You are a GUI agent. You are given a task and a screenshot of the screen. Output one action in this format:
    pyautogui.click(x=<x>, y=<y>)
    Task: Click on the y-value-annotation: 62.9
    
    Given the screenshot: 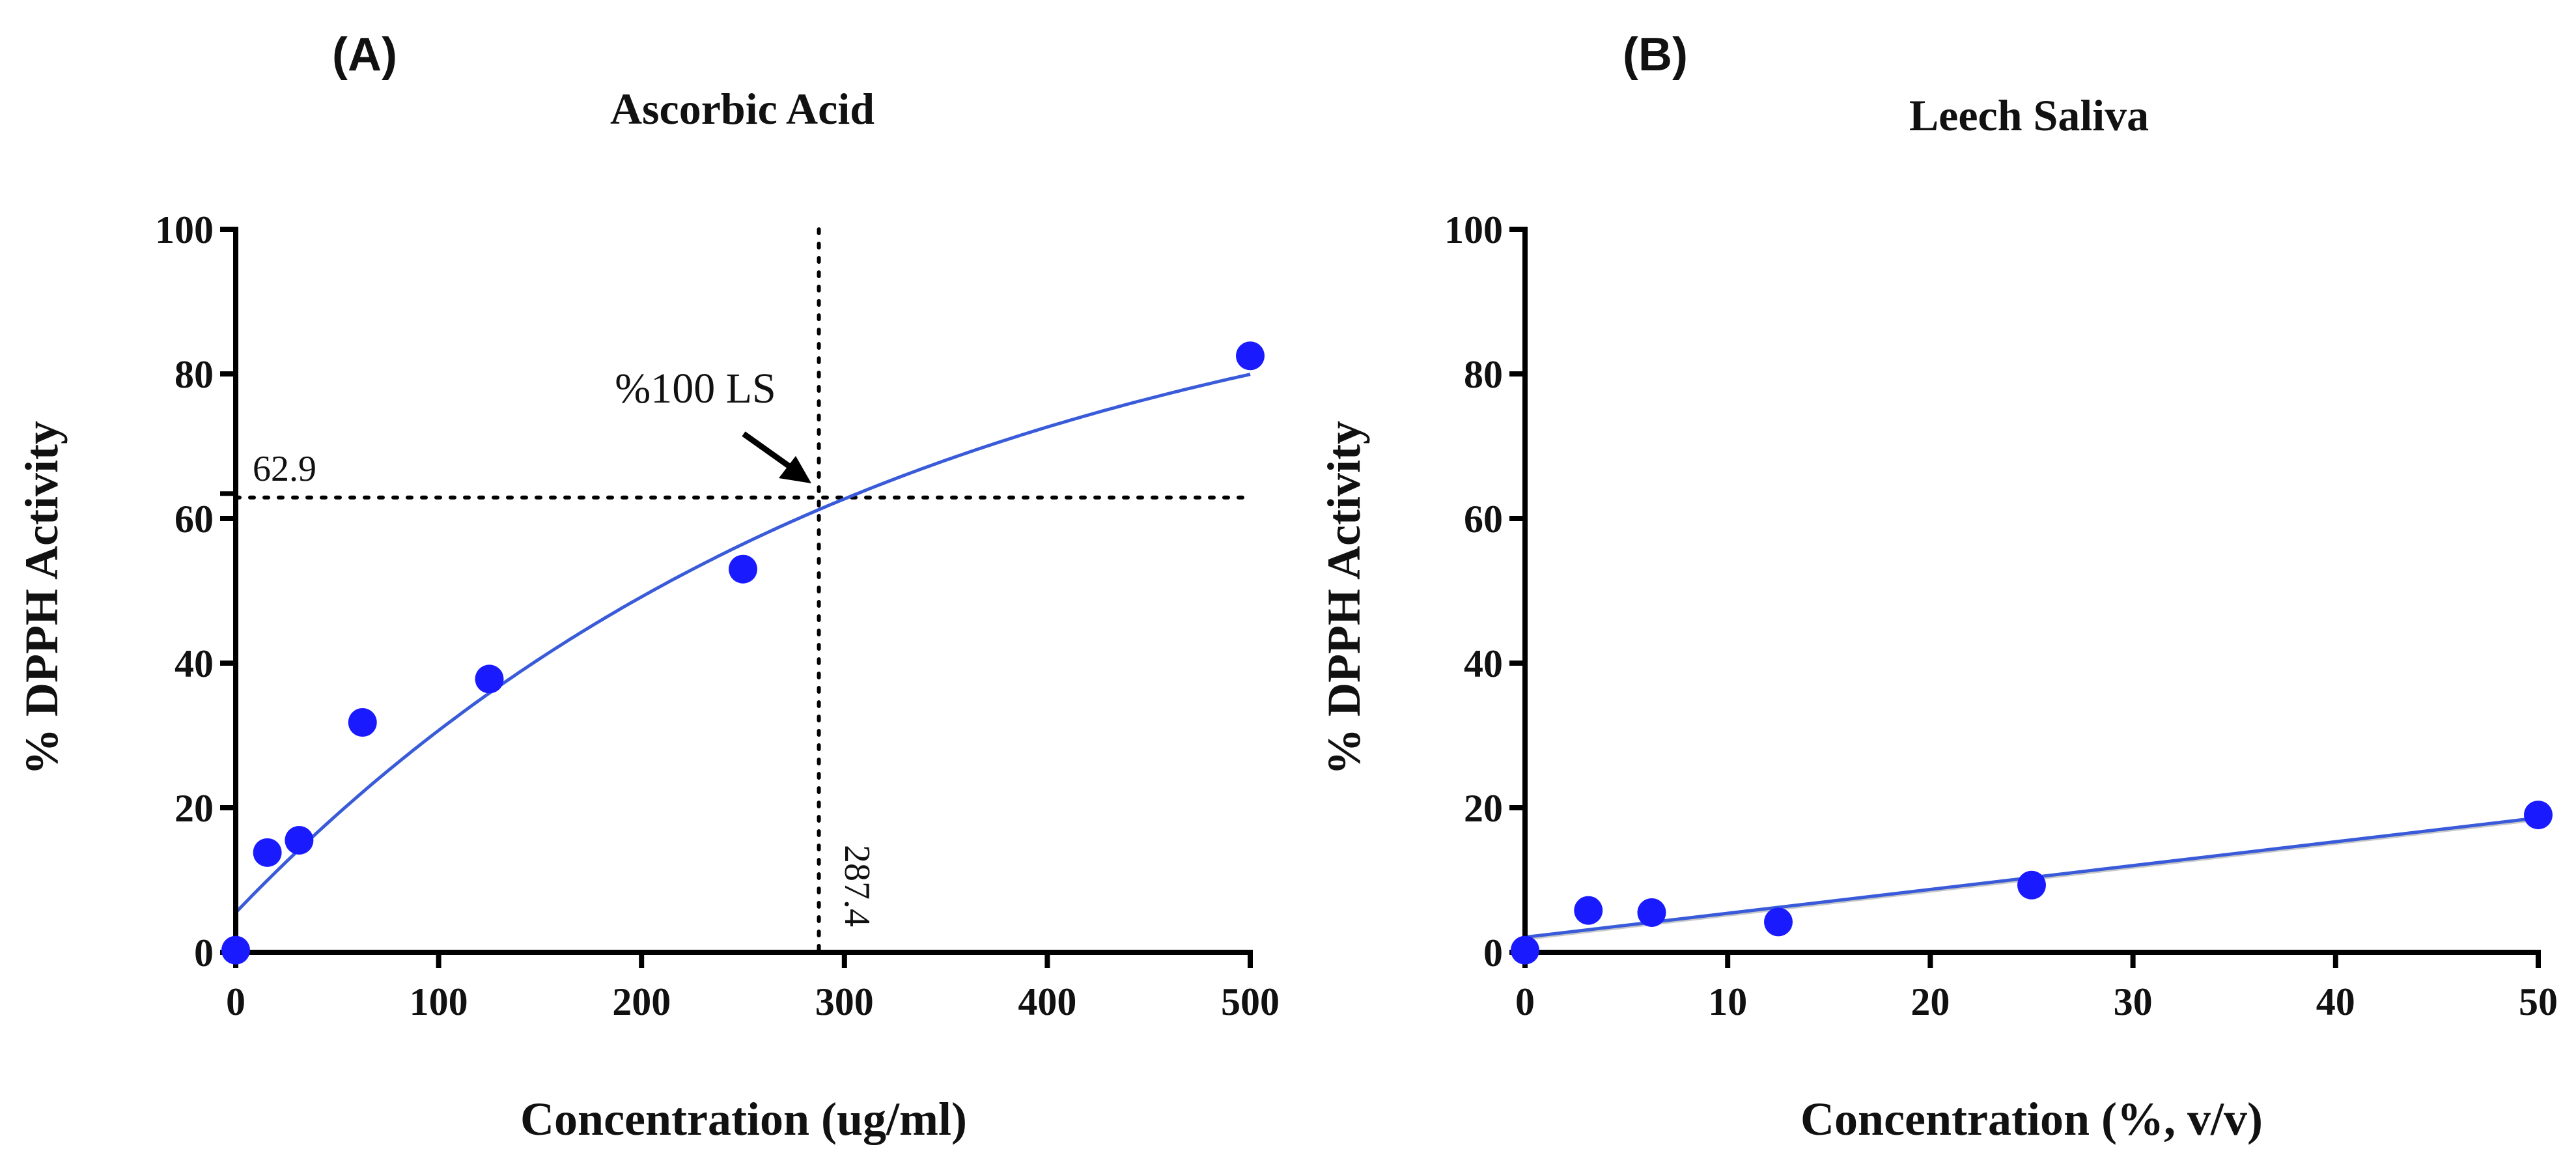 What is the action you would take?
    pyautogui.click(x=285, y=469)
    